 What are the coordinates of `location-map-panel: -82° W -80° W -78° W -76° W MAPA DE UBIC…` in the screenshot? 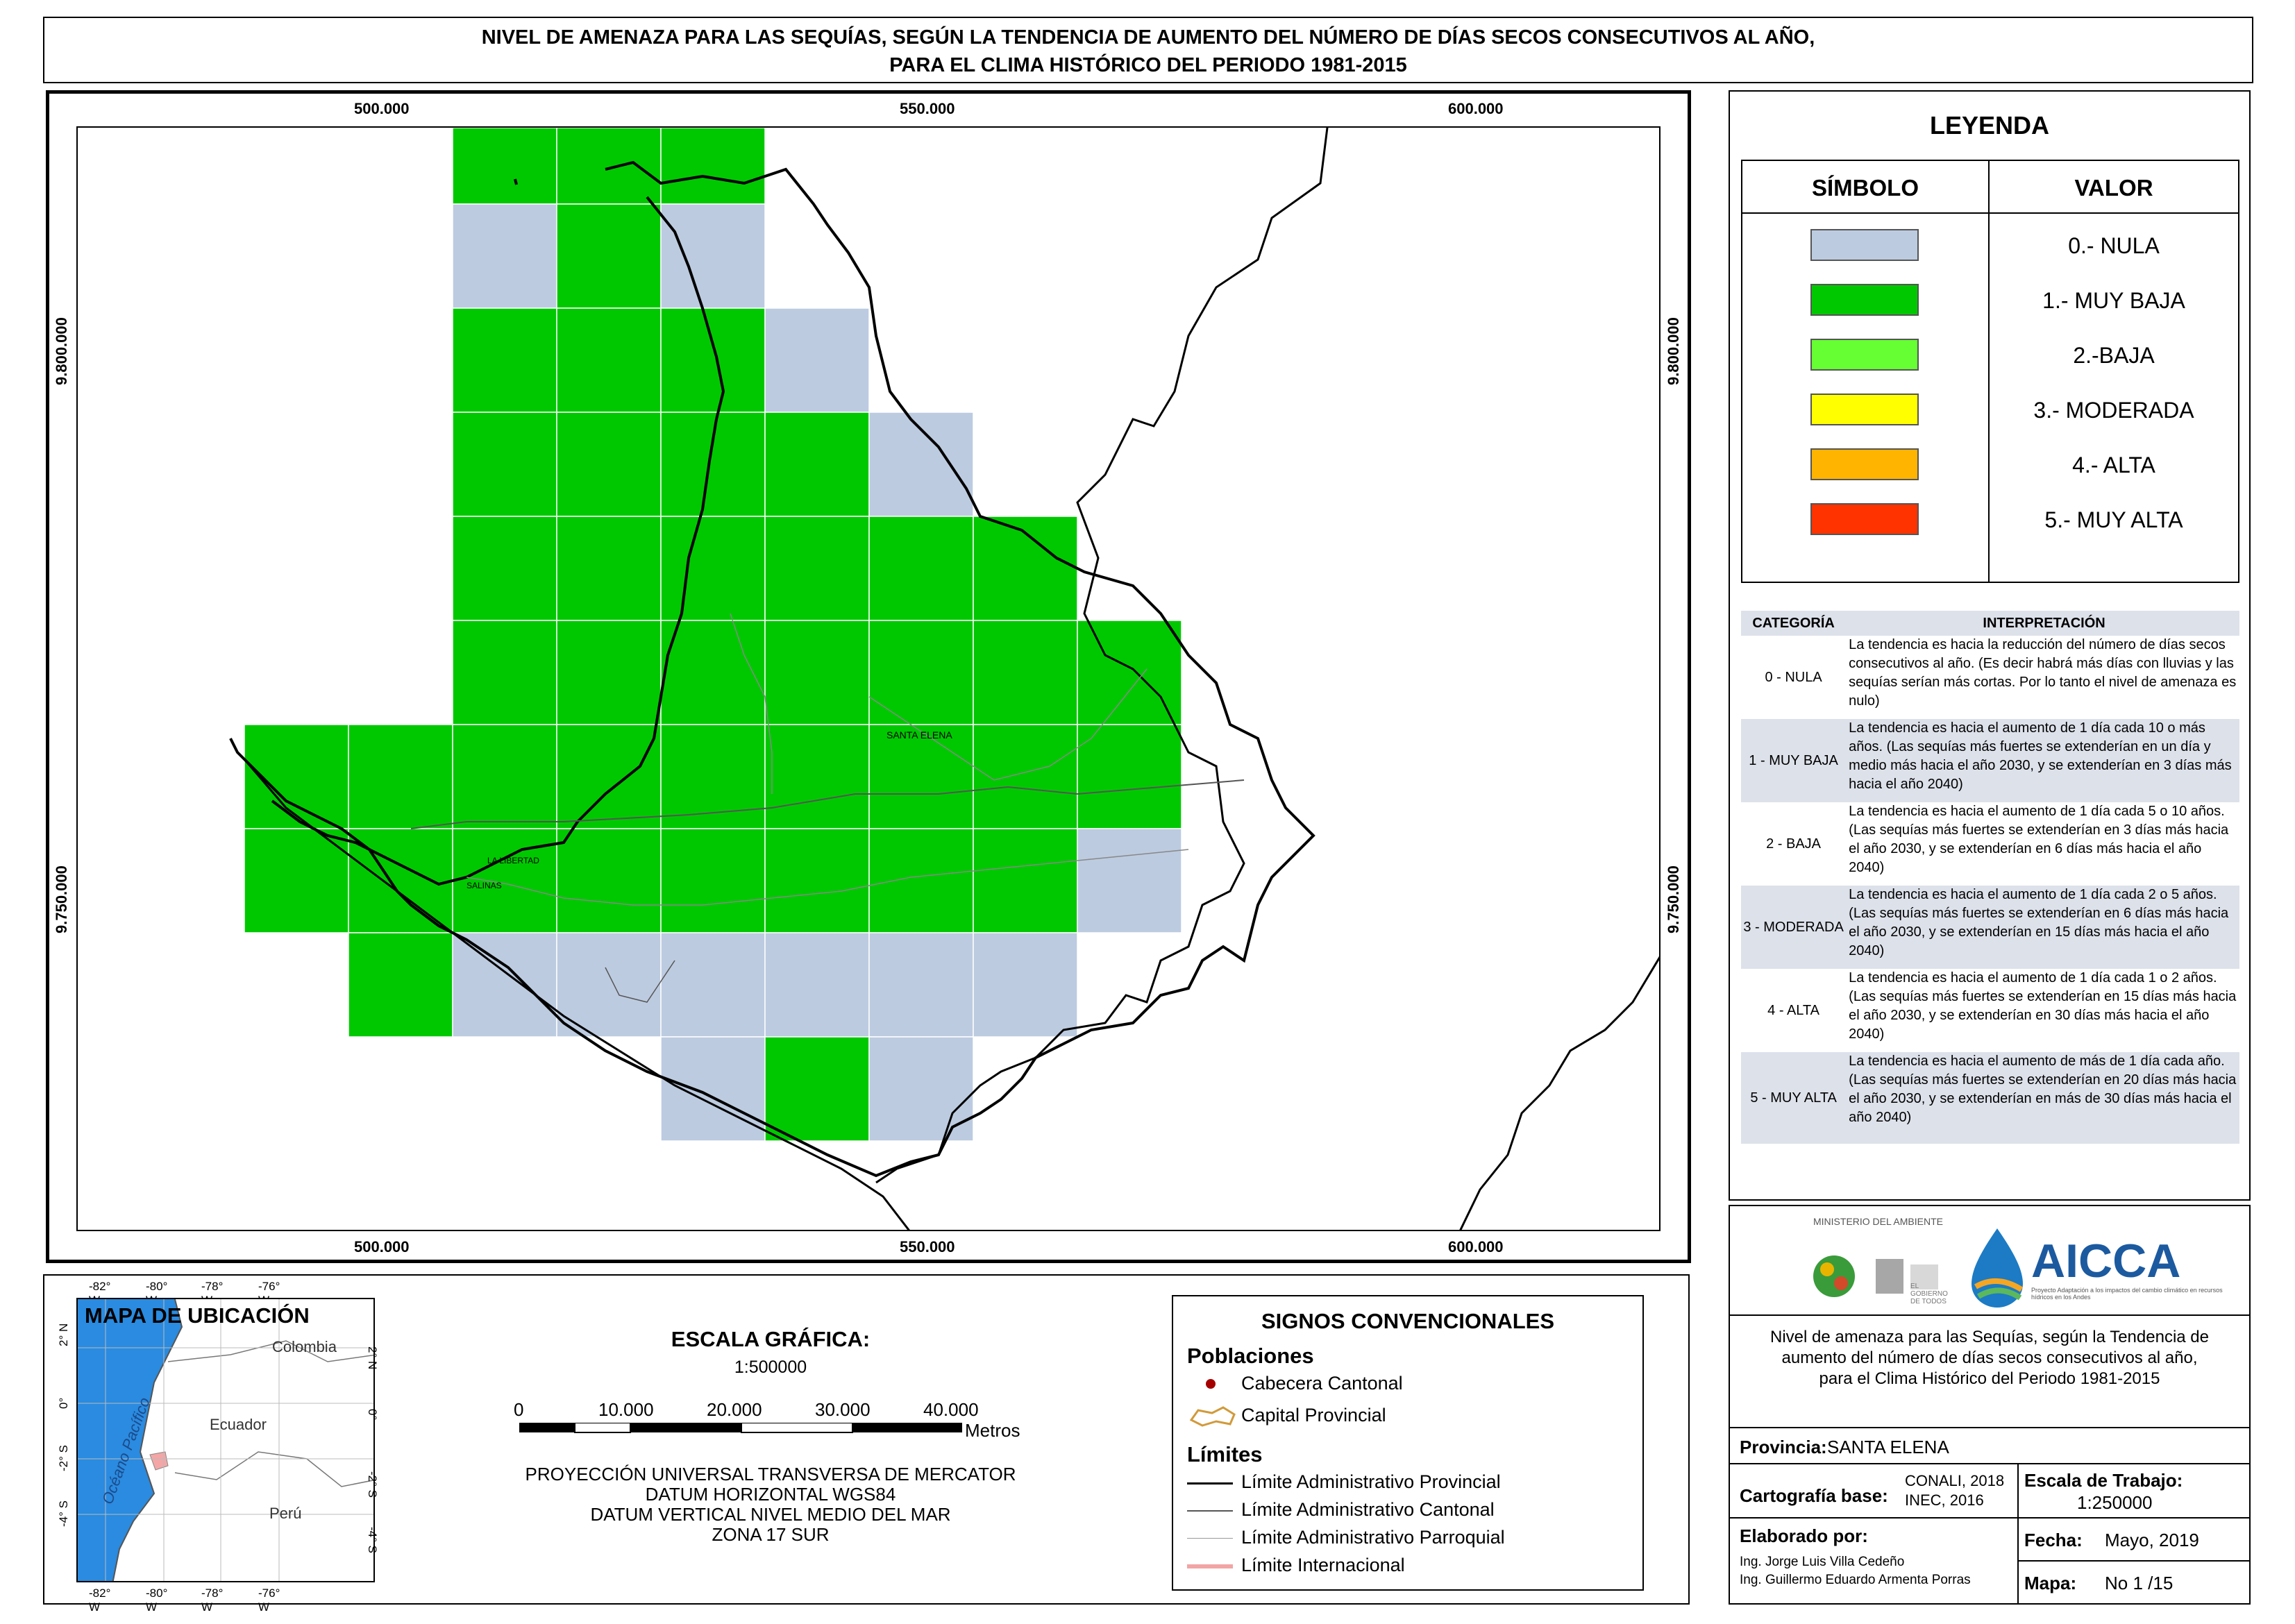 It's located at (226, 1445).